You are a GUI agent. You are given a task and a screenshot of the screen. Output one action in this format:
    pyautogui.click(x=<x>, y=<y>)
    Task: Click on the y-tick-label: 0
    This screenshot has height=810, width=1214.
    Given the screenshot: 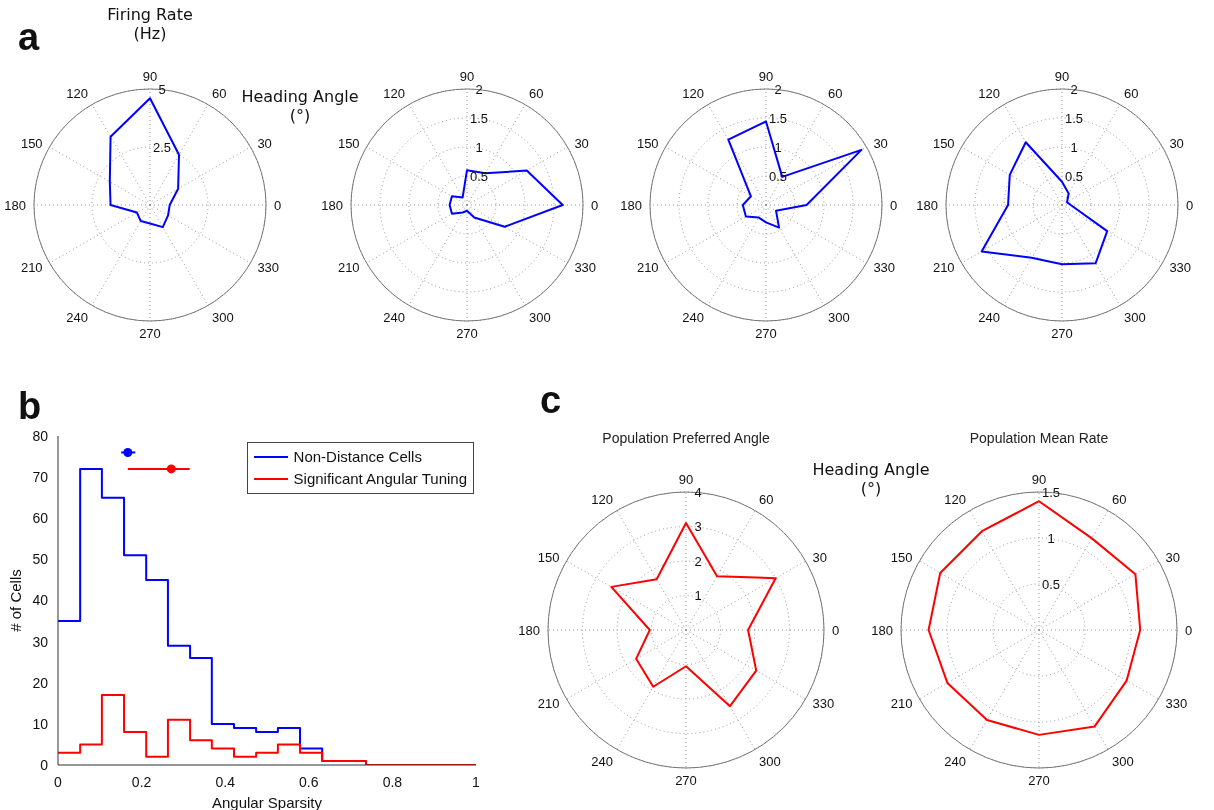 What is the action you would take?
    pyautogui.click(x=44, y=764)
    